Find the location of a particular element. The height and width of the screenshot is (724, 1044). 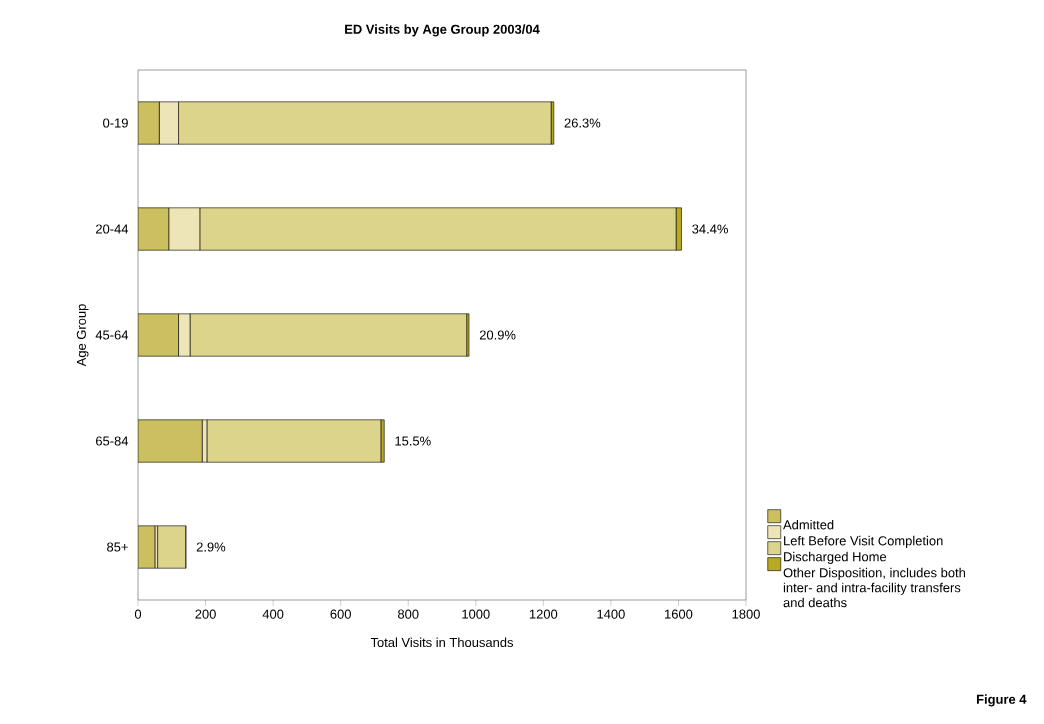

annotation: 2.9% is located at coordinates (211, 547).